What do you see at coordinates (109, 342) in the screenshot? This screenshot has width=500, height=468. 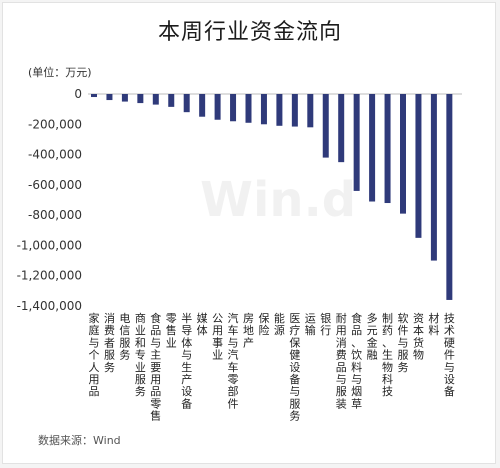 I see `x-category-label: 消费者服务` at bounding box center [109, 342].